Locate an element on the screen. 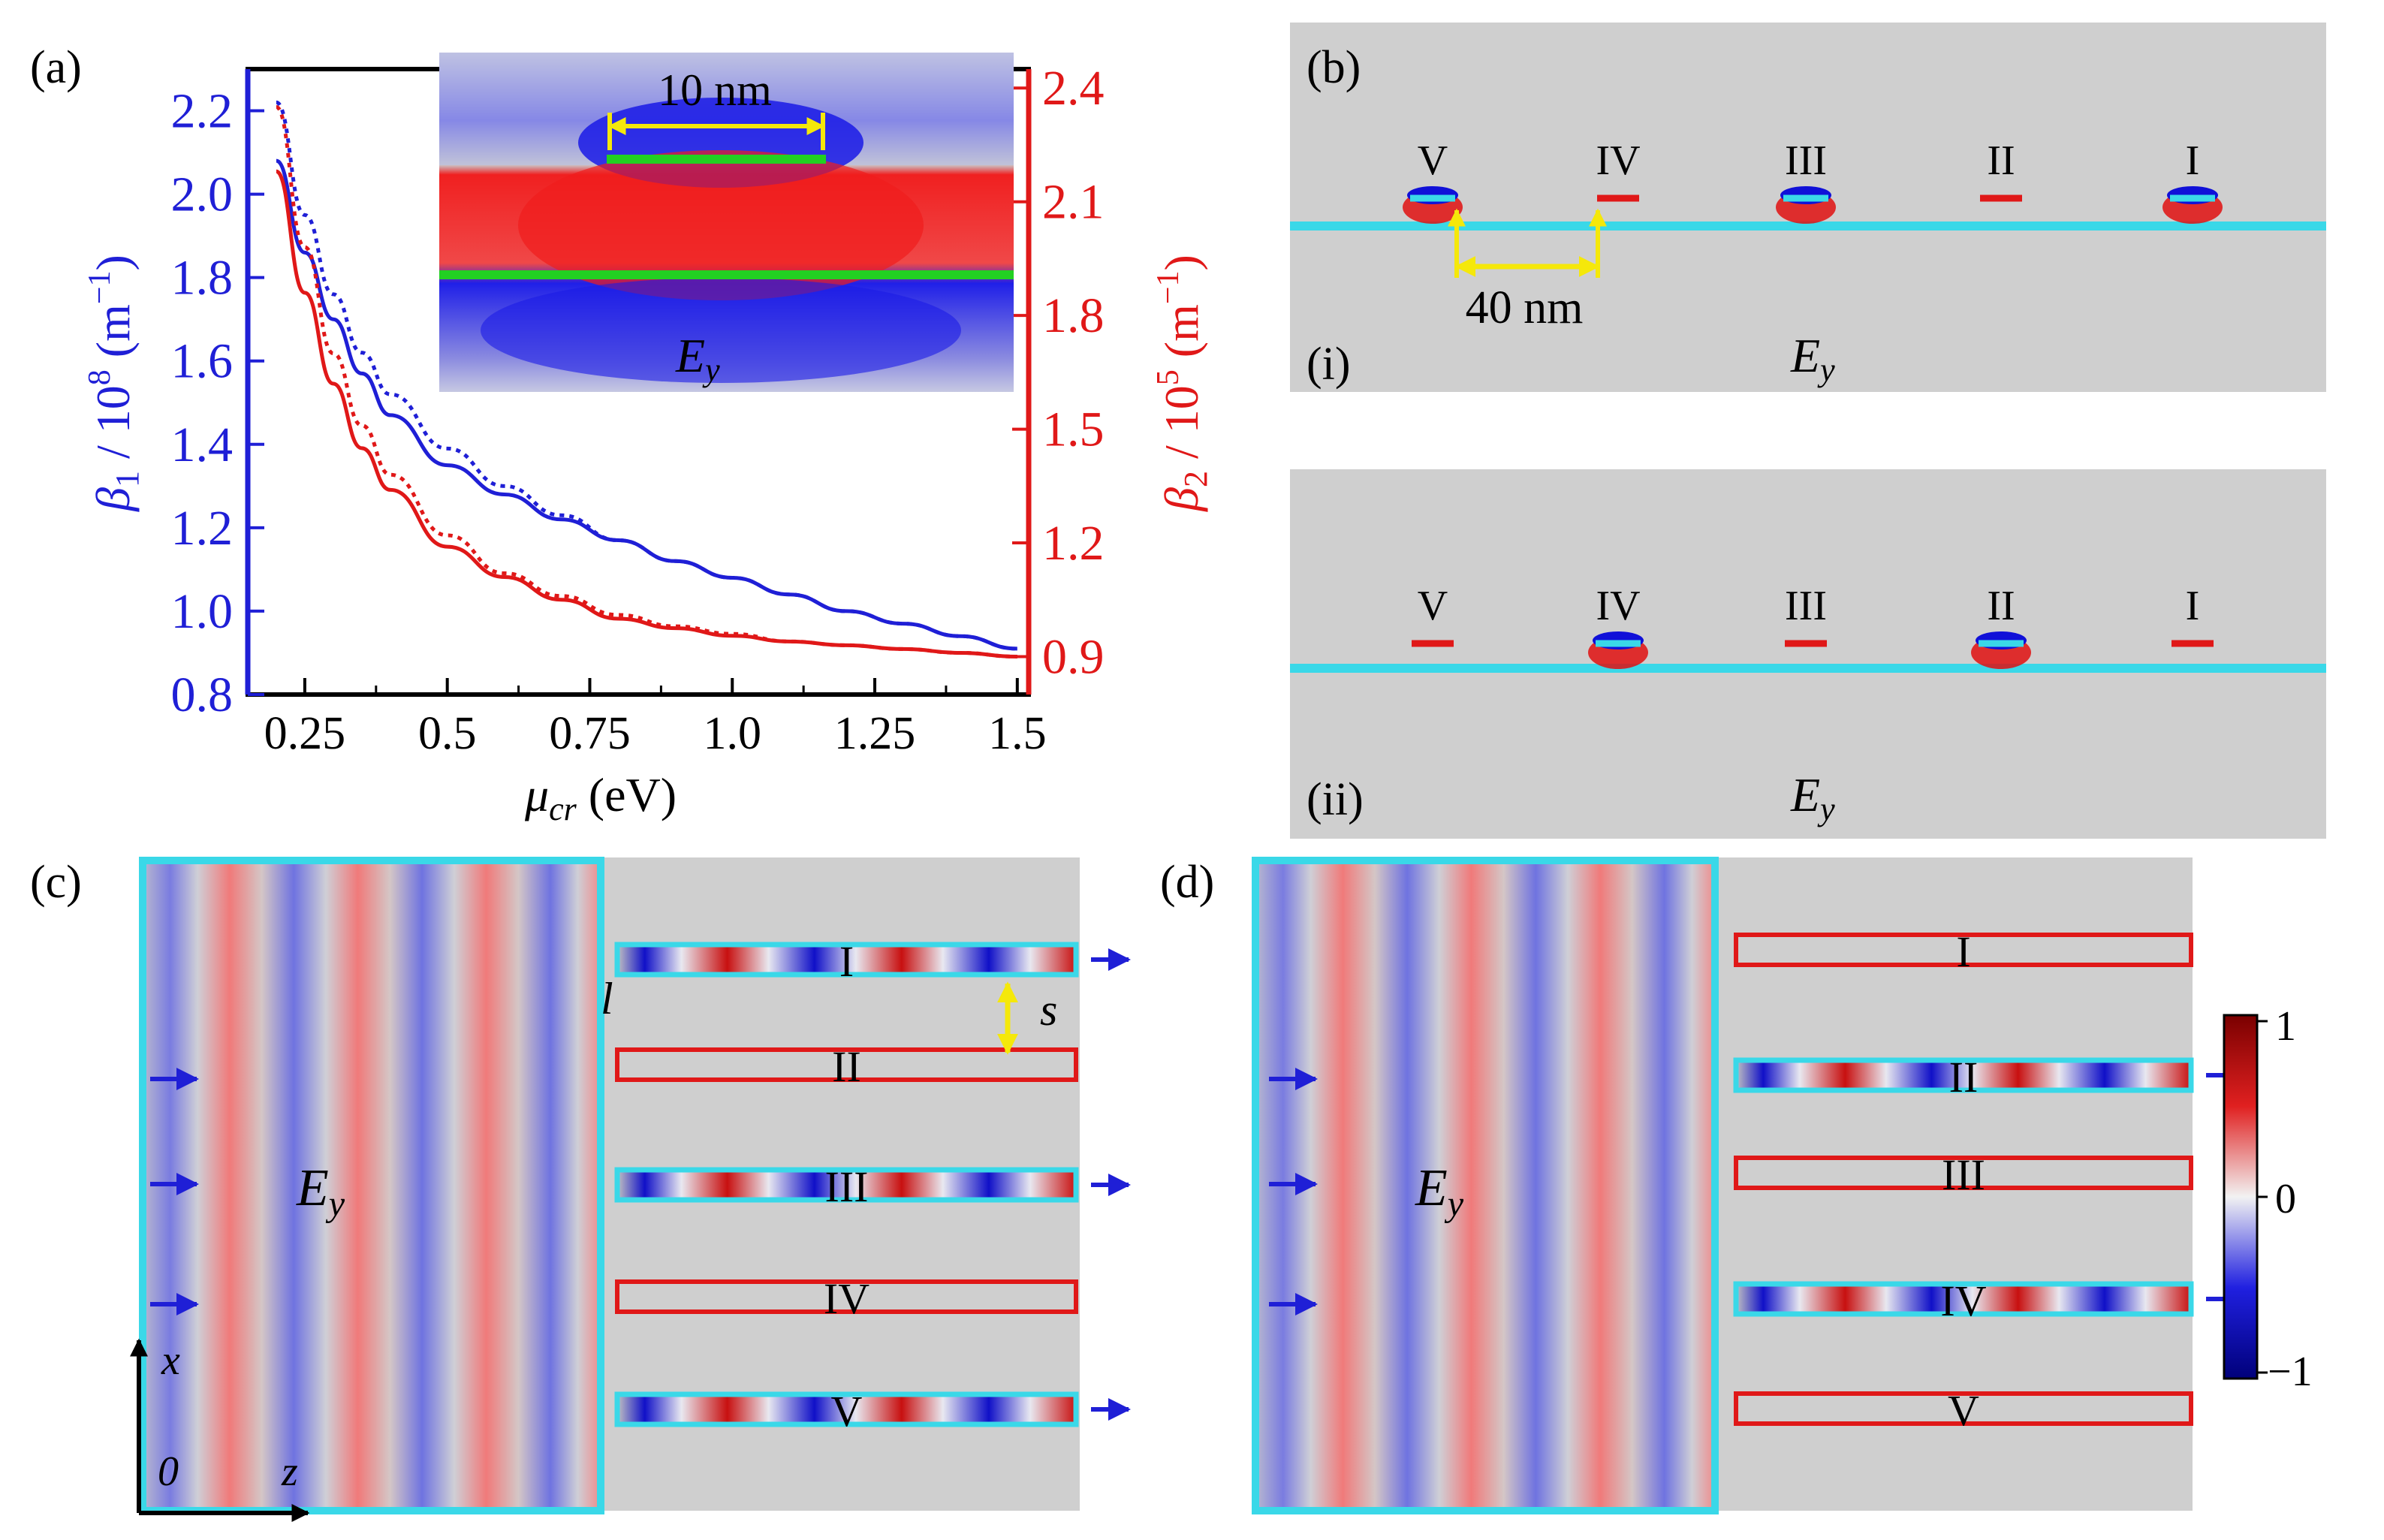 The height and width of the screenshot is (1540, 2384). x-axis-label: μcr (eV) is located at coordinates (600, 797).